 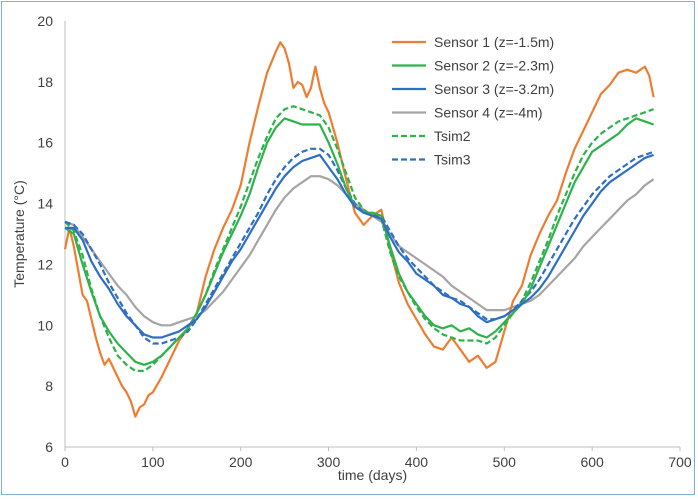 I want to click on x-tick-label: 0, so click(x=65, y=462).